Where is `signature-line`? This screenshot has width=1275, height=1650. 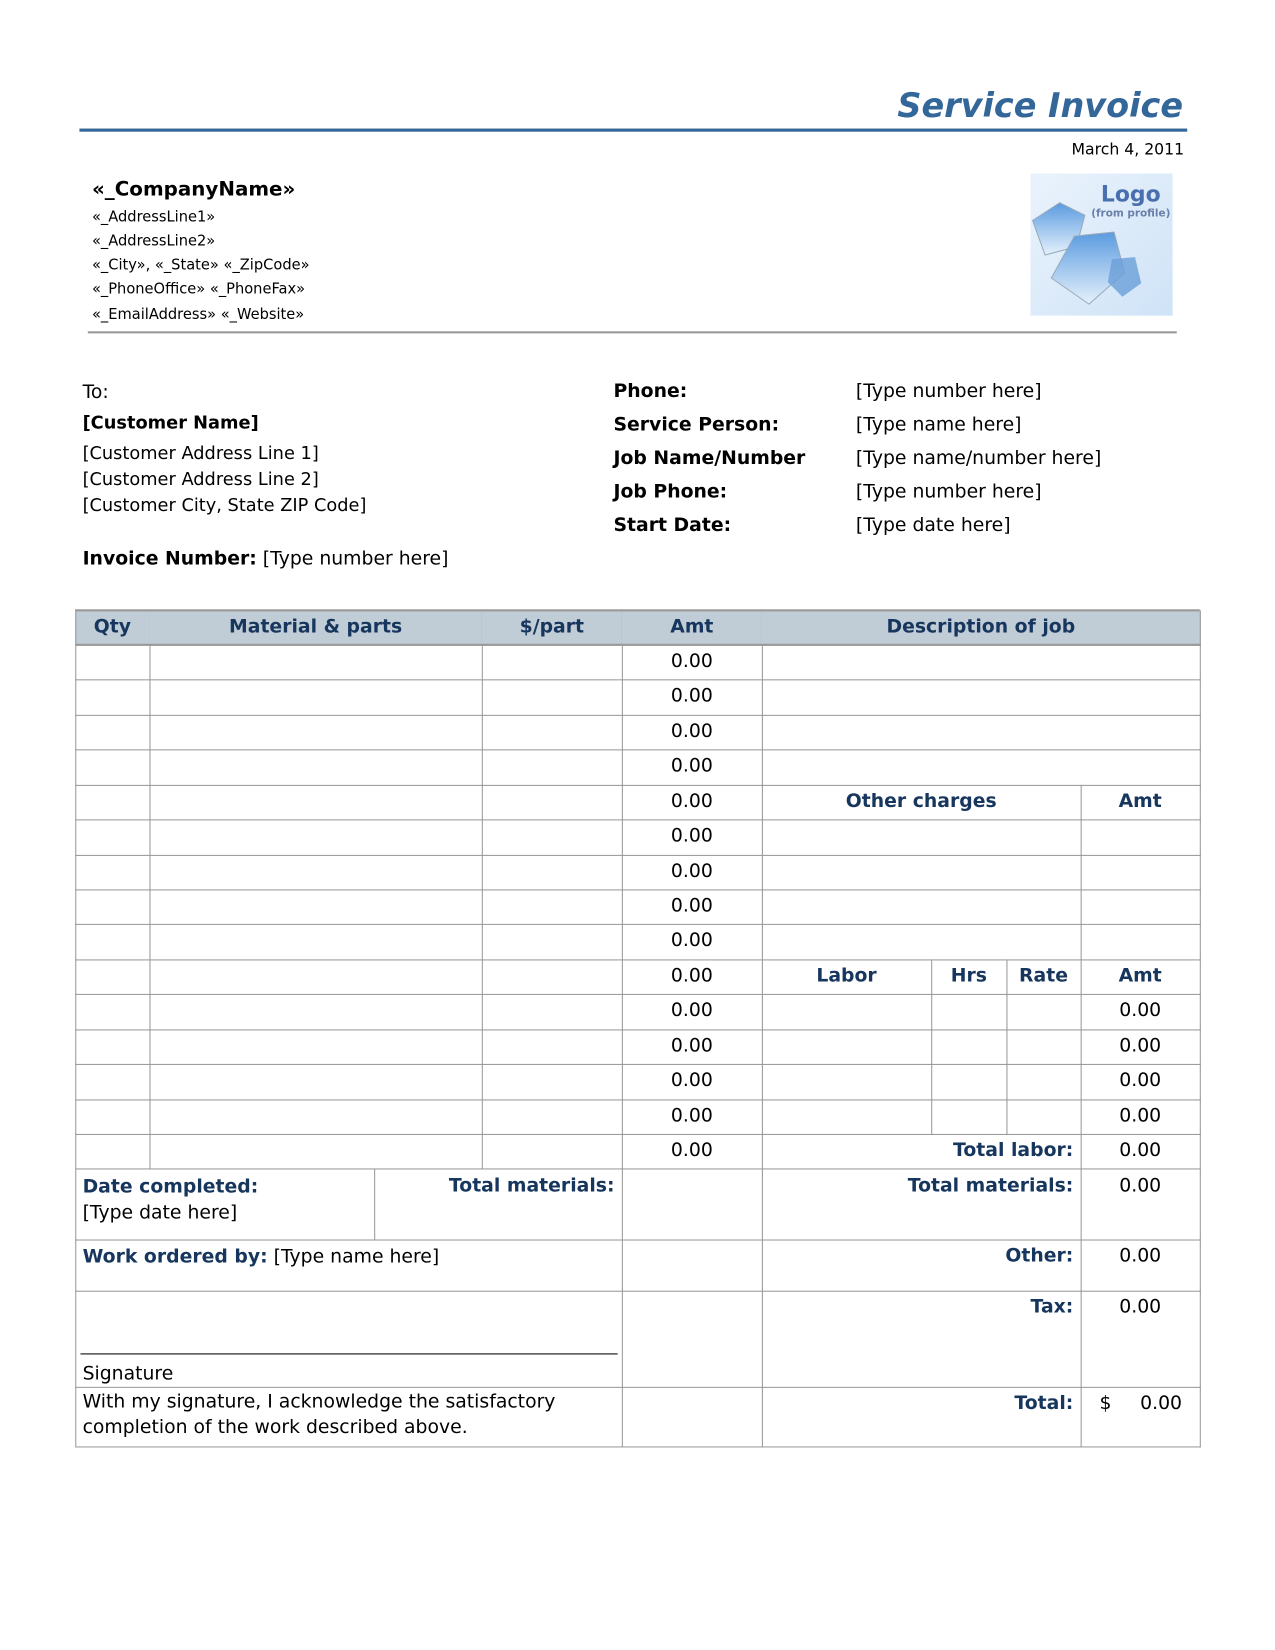 signature-line is located at coordinates (349, 1354).